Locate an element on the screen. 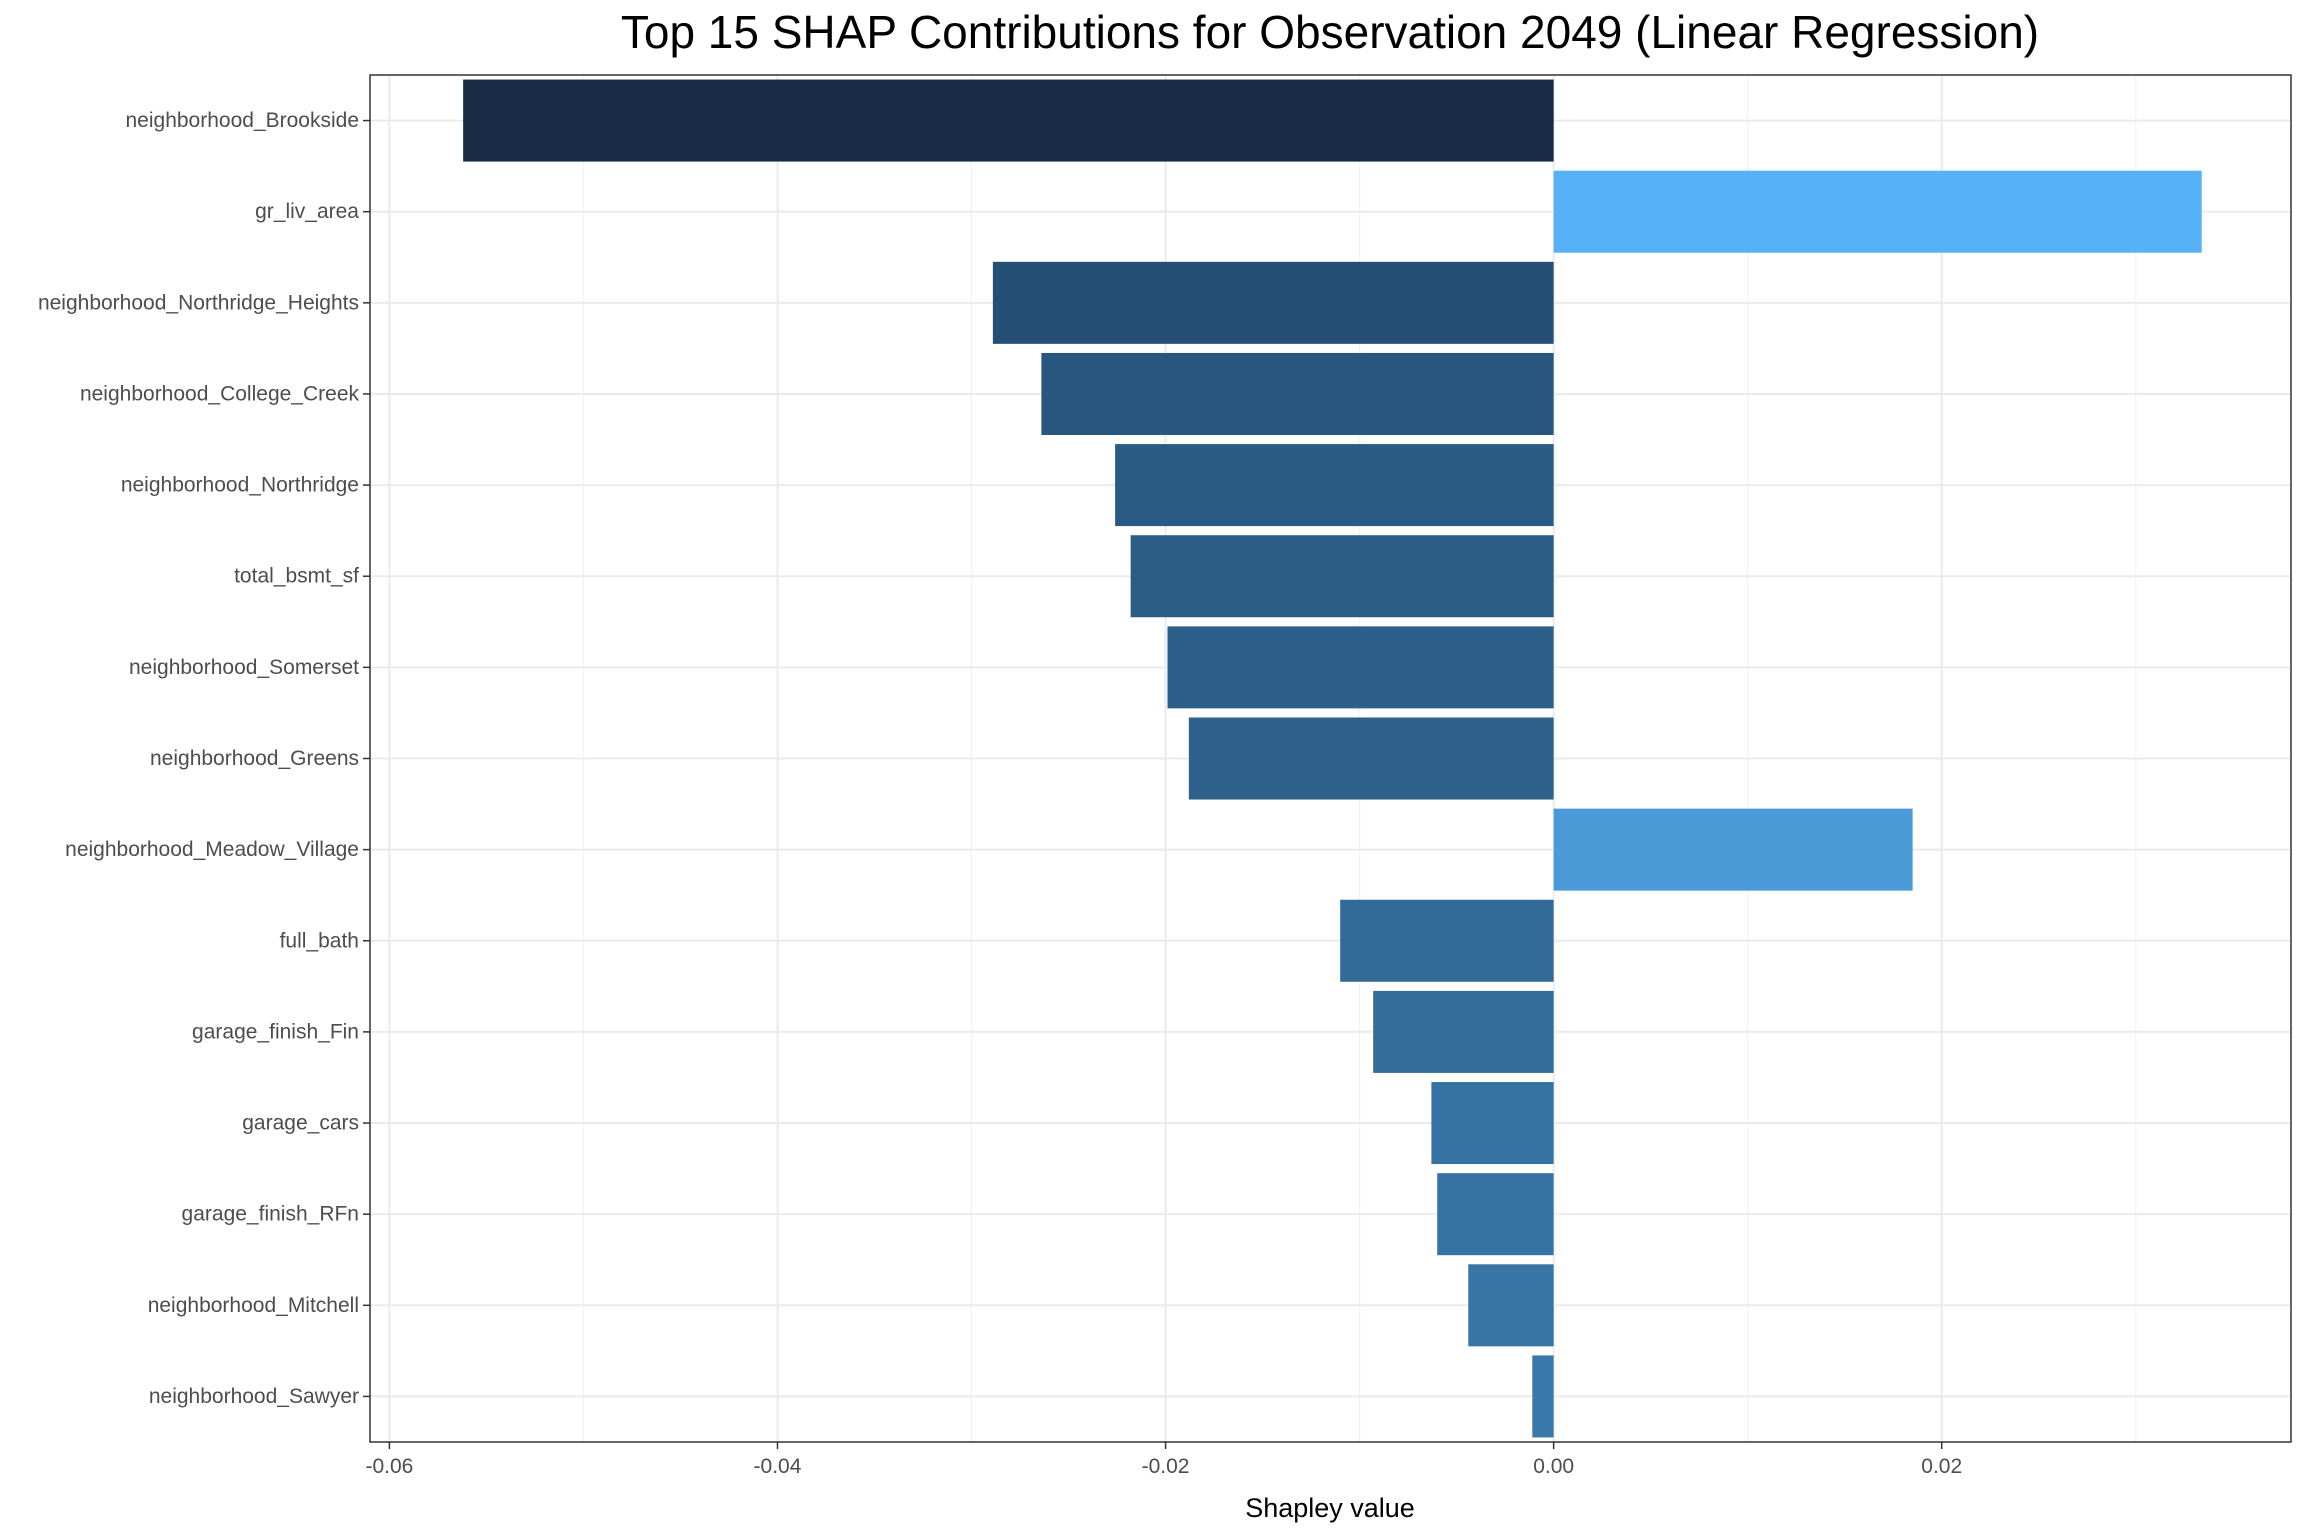  x-axis: -0.06 -0.04 -0.02 0.00 0.02 is located at coordinates (1163, 1460).